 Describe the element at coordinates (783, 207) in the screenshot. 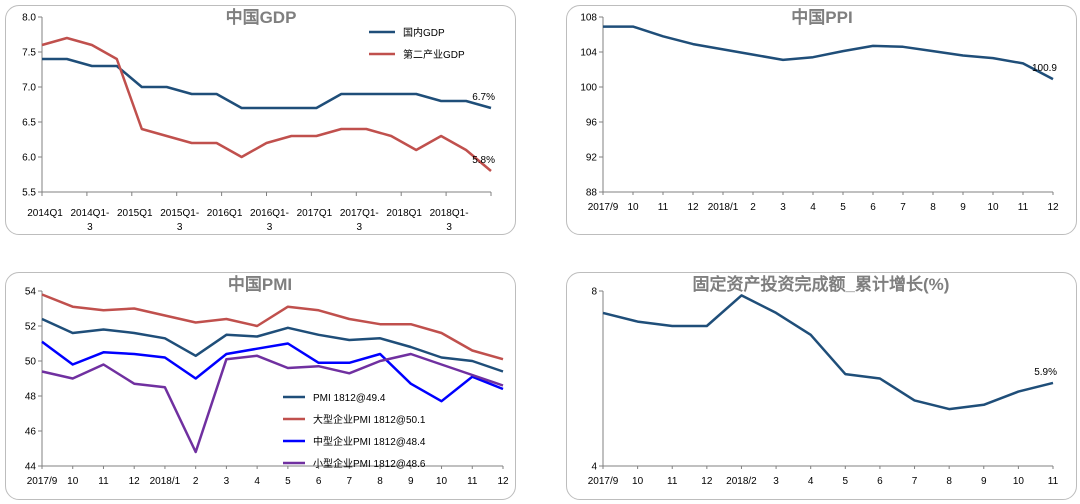

I see `ppi-x-tick-label: 3` at that location.